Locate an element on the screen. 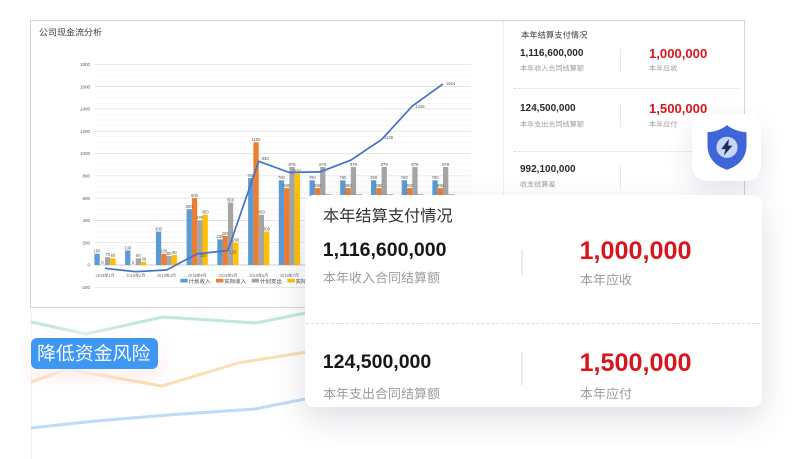 Image resolution: width=792 pixels, height=459 pixels. svg-text: 260 is located at coordinates (226, 233).